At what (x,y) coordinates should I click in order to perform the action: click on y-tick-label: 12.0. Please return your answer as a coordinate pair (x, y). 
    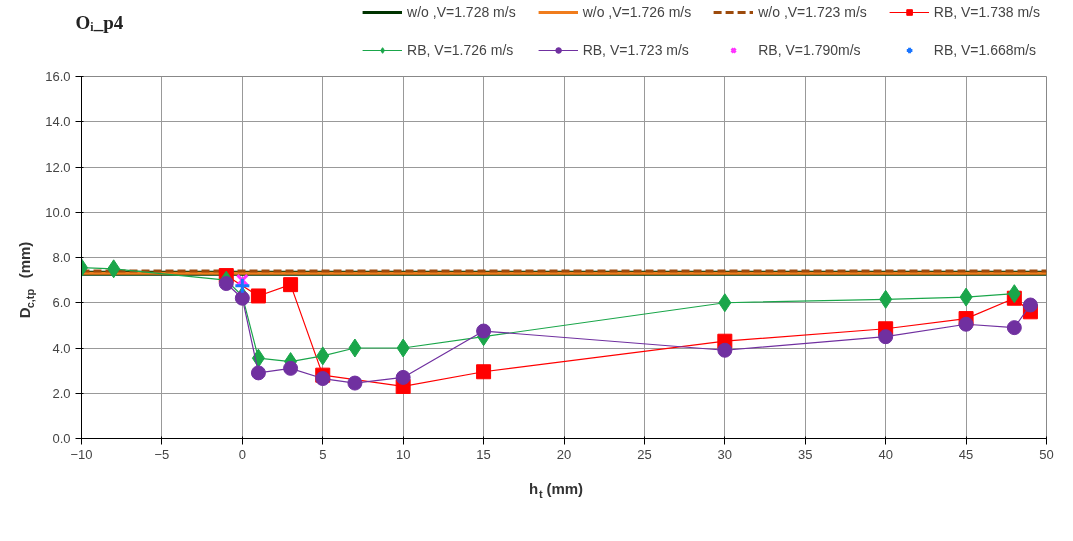
    Looking at the image, I should click on (58, 167).